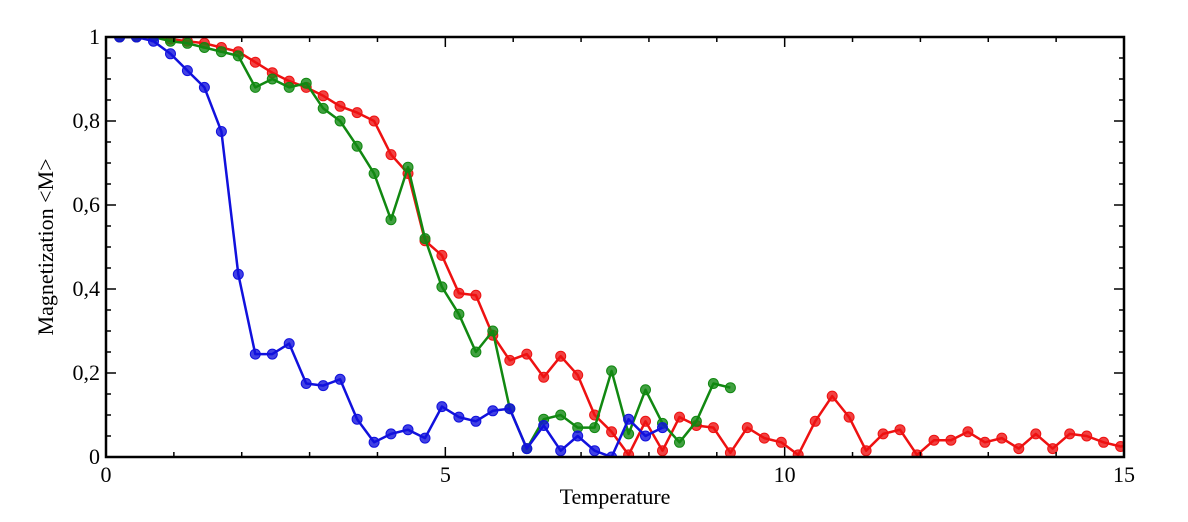  I want to click on x-tick-label: 0, so click(106, 474).